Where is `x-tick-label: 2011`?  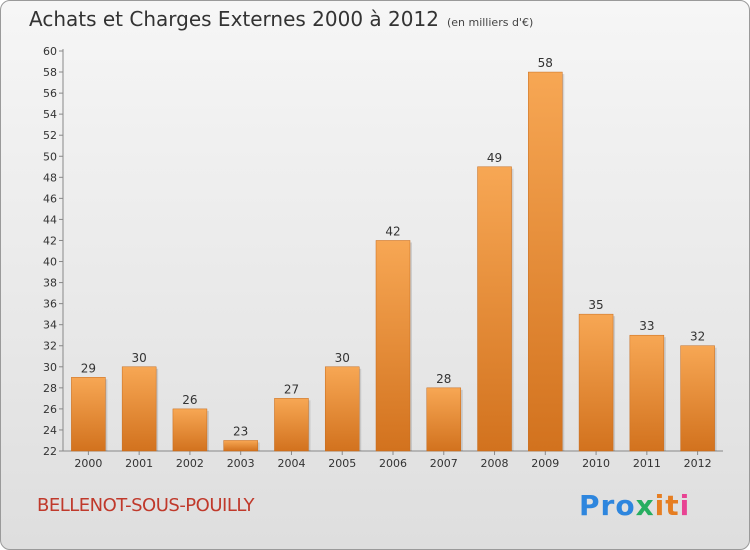
x-tick-label: 2011 is located at coordinates (647, 463).